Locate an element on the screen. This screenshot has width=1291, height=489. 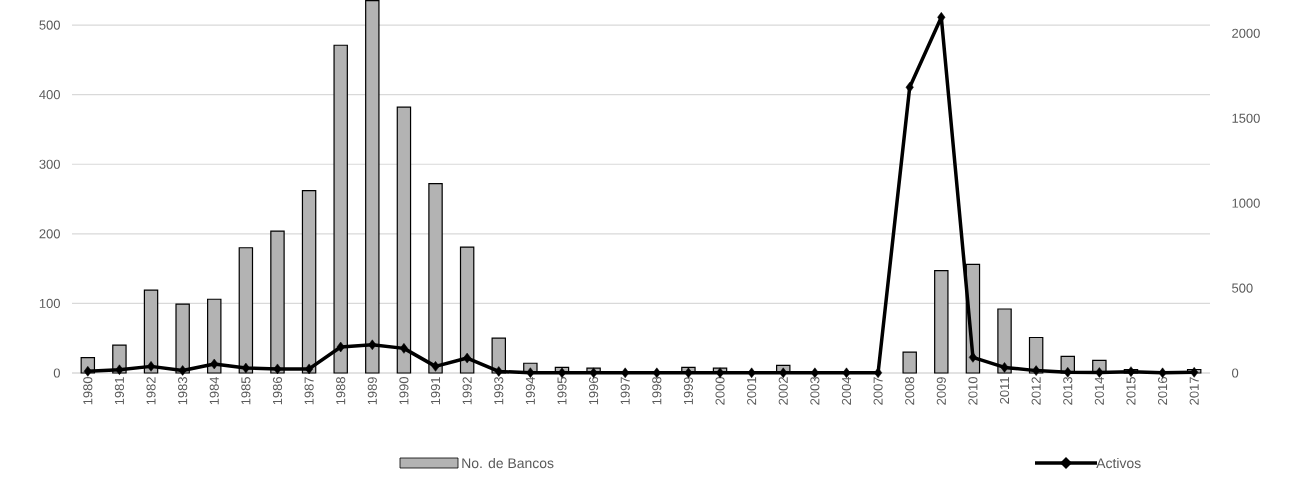
y-tick-label: 300 is located at coordinates (49, 164).